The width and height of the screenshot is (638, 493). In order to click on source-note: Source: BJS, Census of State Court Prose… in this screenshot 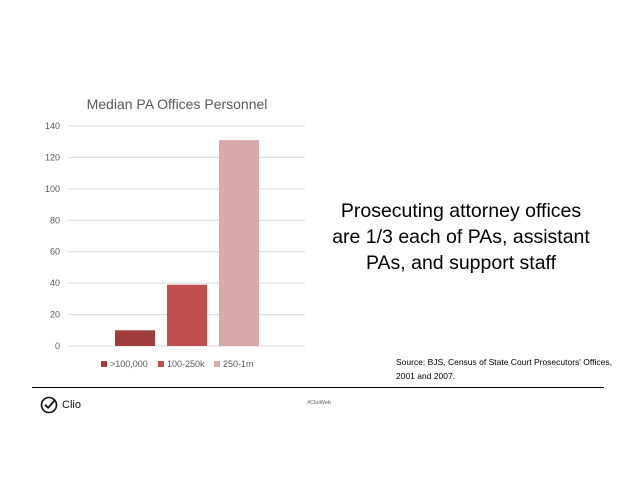, I will do `click(504, 369)`.